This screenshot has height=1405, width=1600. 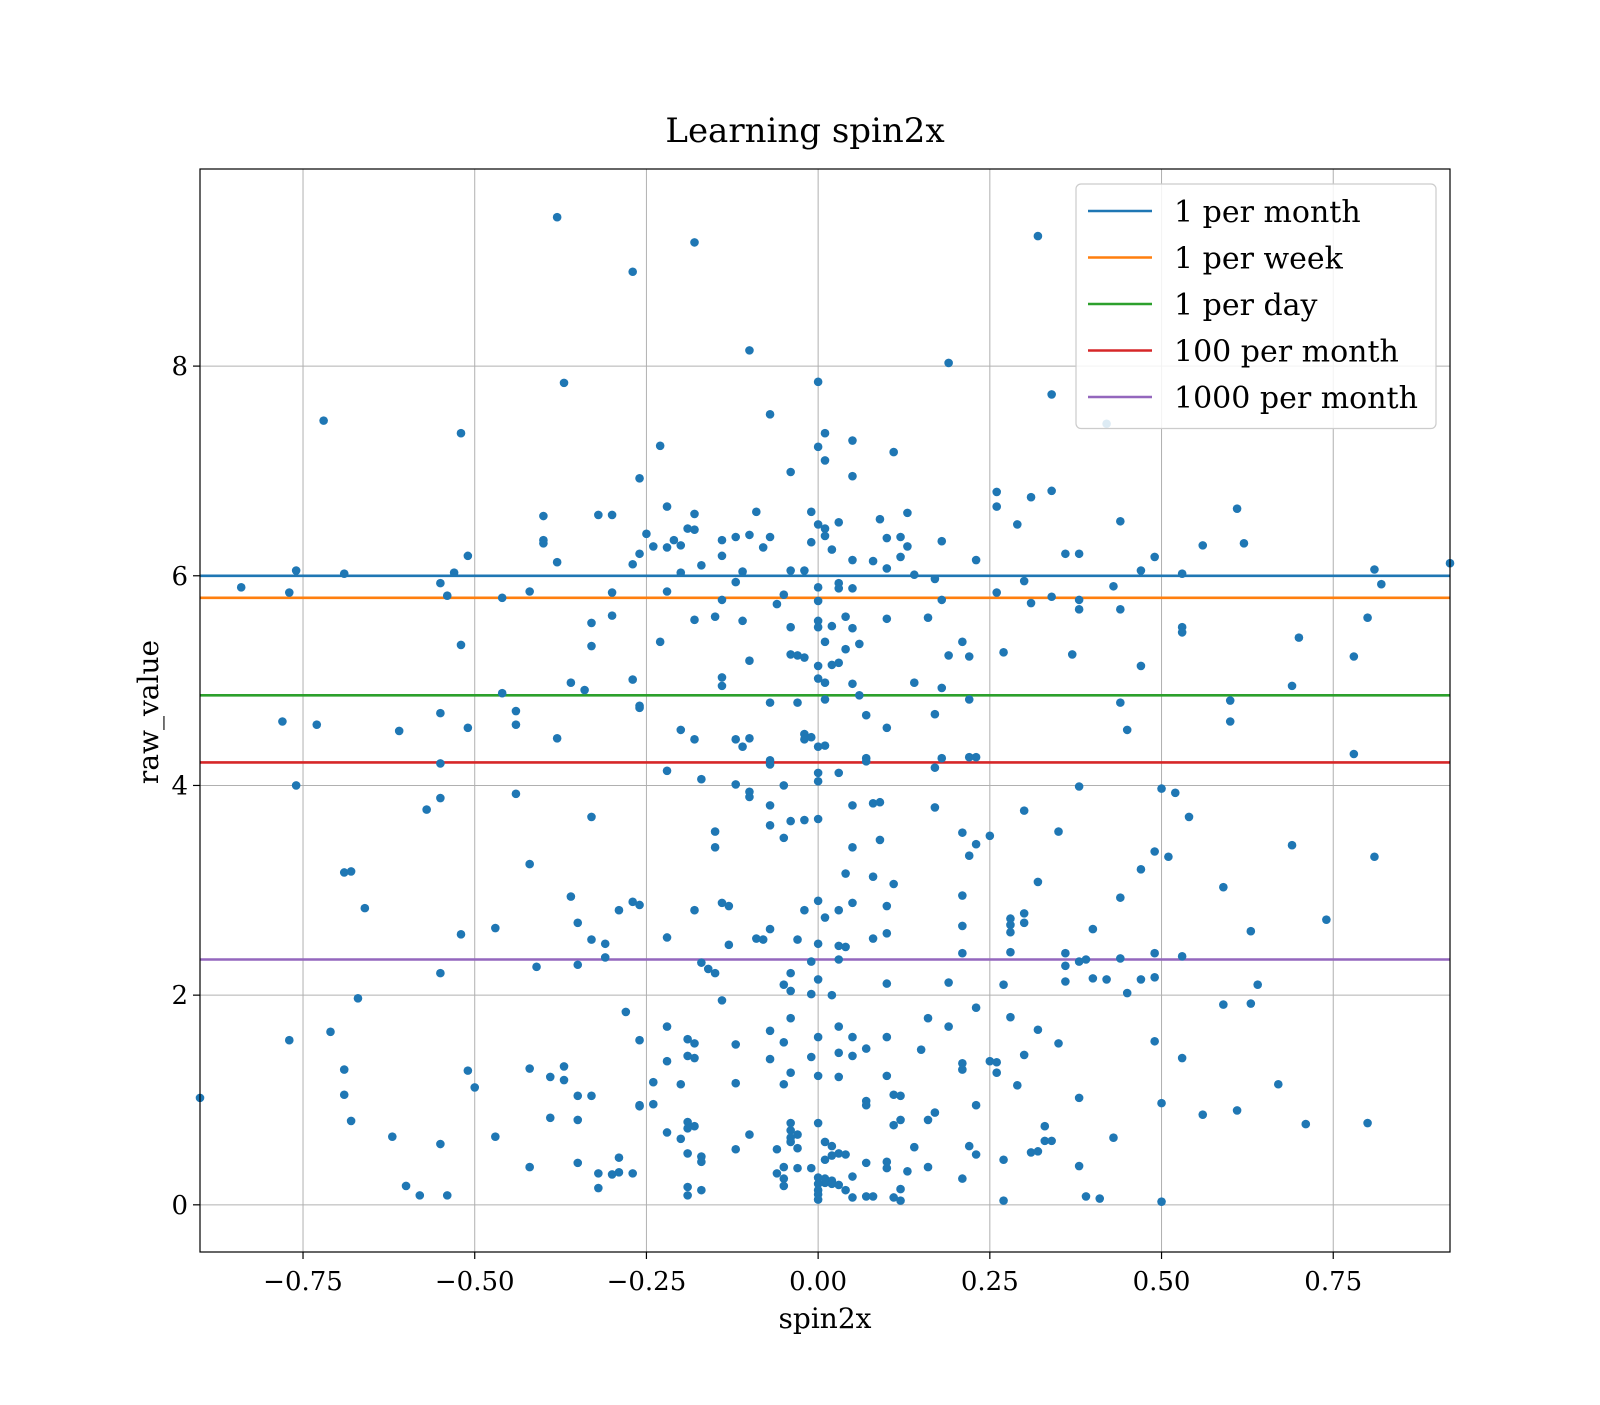 I want to click on legend-label: 1000 per month, so click(x=1296, y=398).